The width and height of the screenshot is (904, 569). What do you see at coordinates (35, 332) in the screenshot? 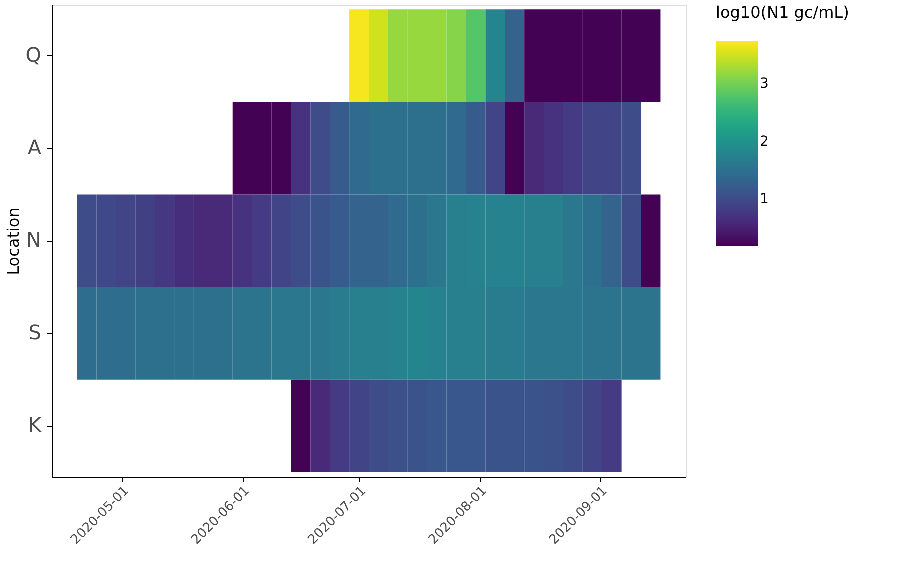
I see `y-tick-label: S` at bounding box center [35, 332].